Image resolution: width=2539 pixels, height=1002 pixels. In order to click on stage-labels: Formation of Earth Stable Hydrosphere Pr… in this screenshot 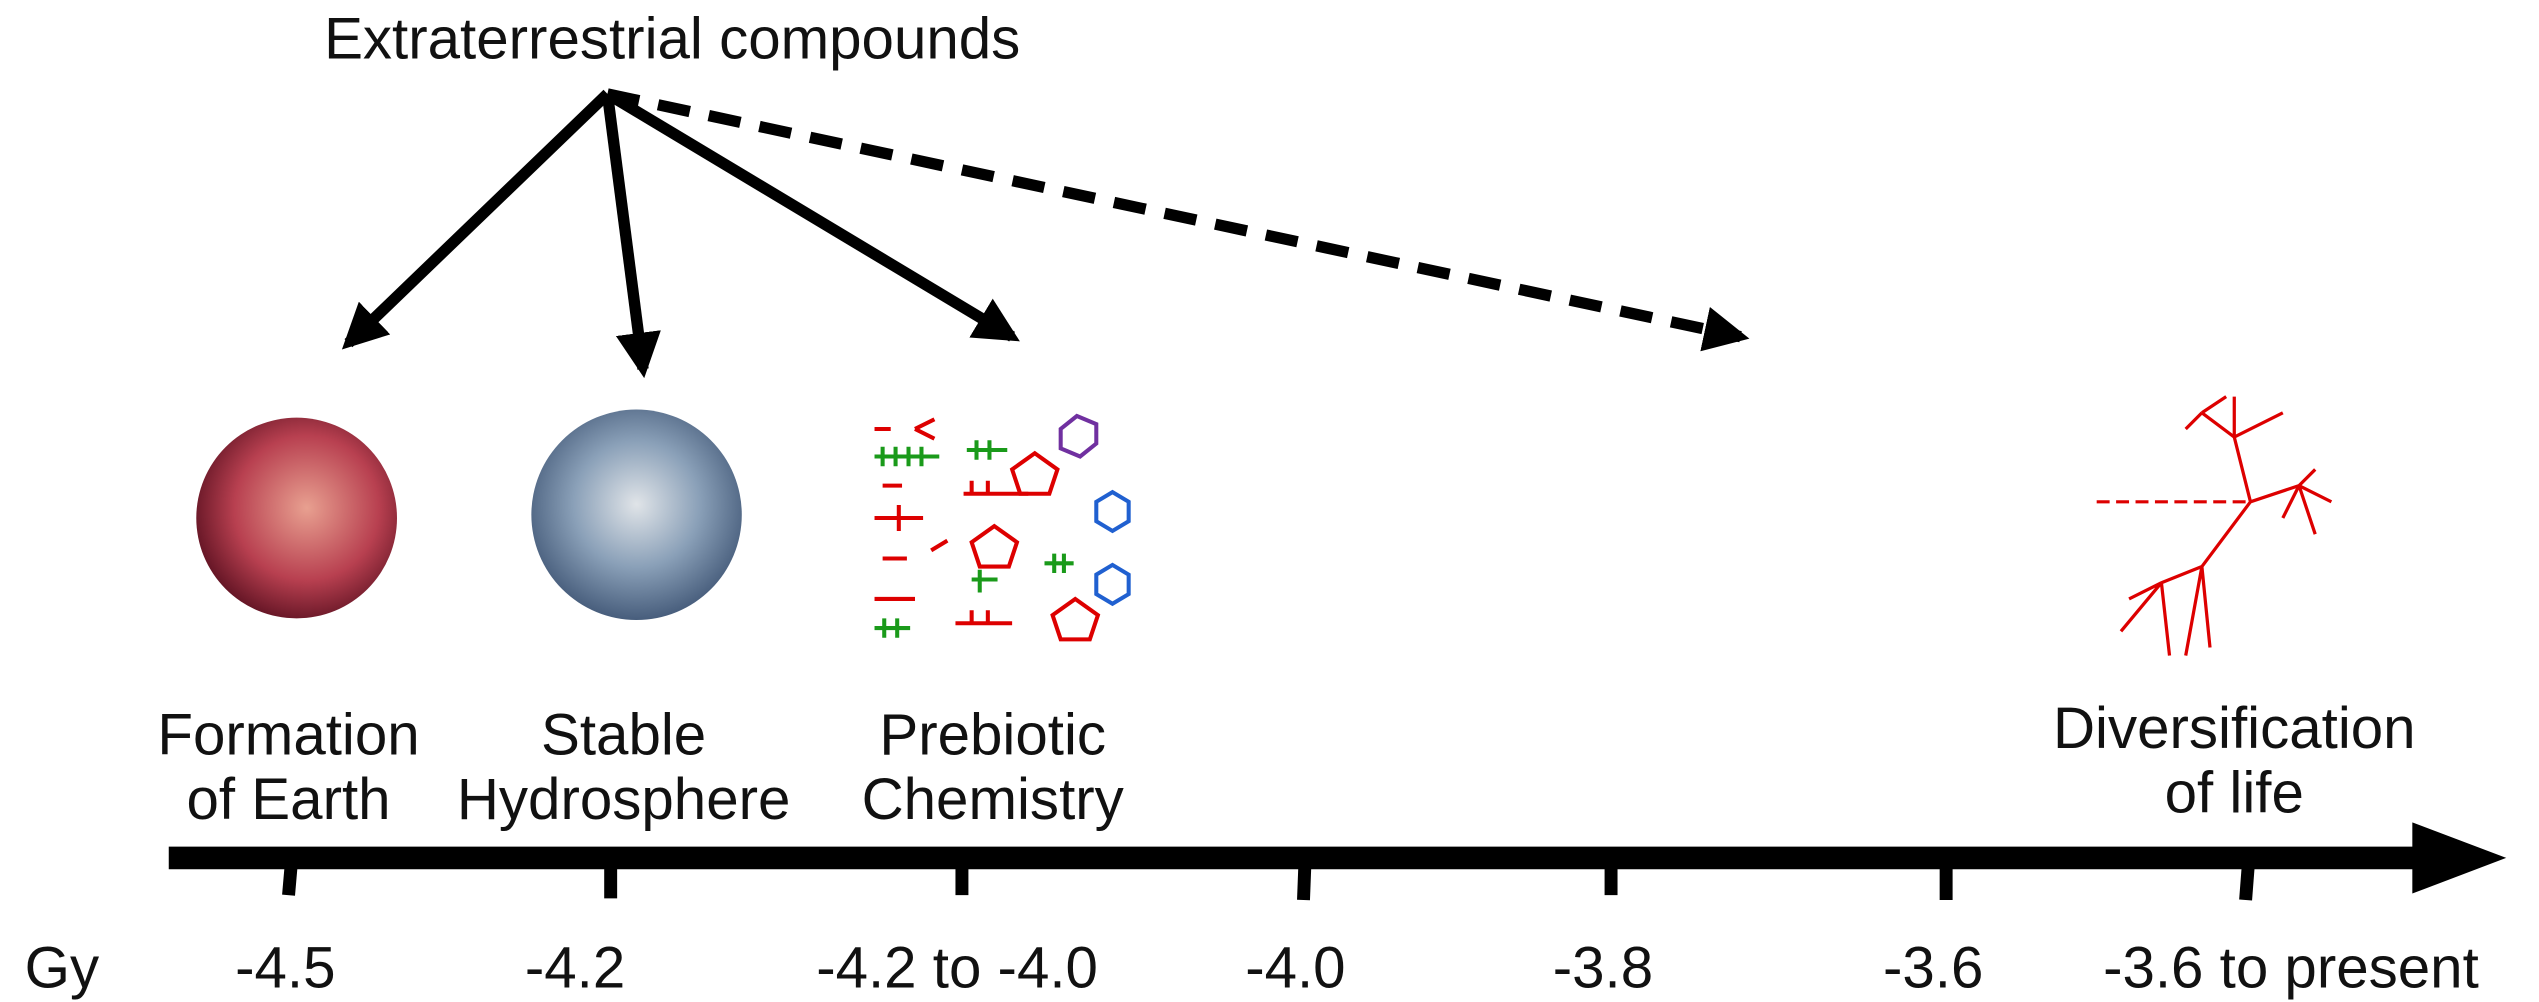, I will do `click(1286, 764)`.